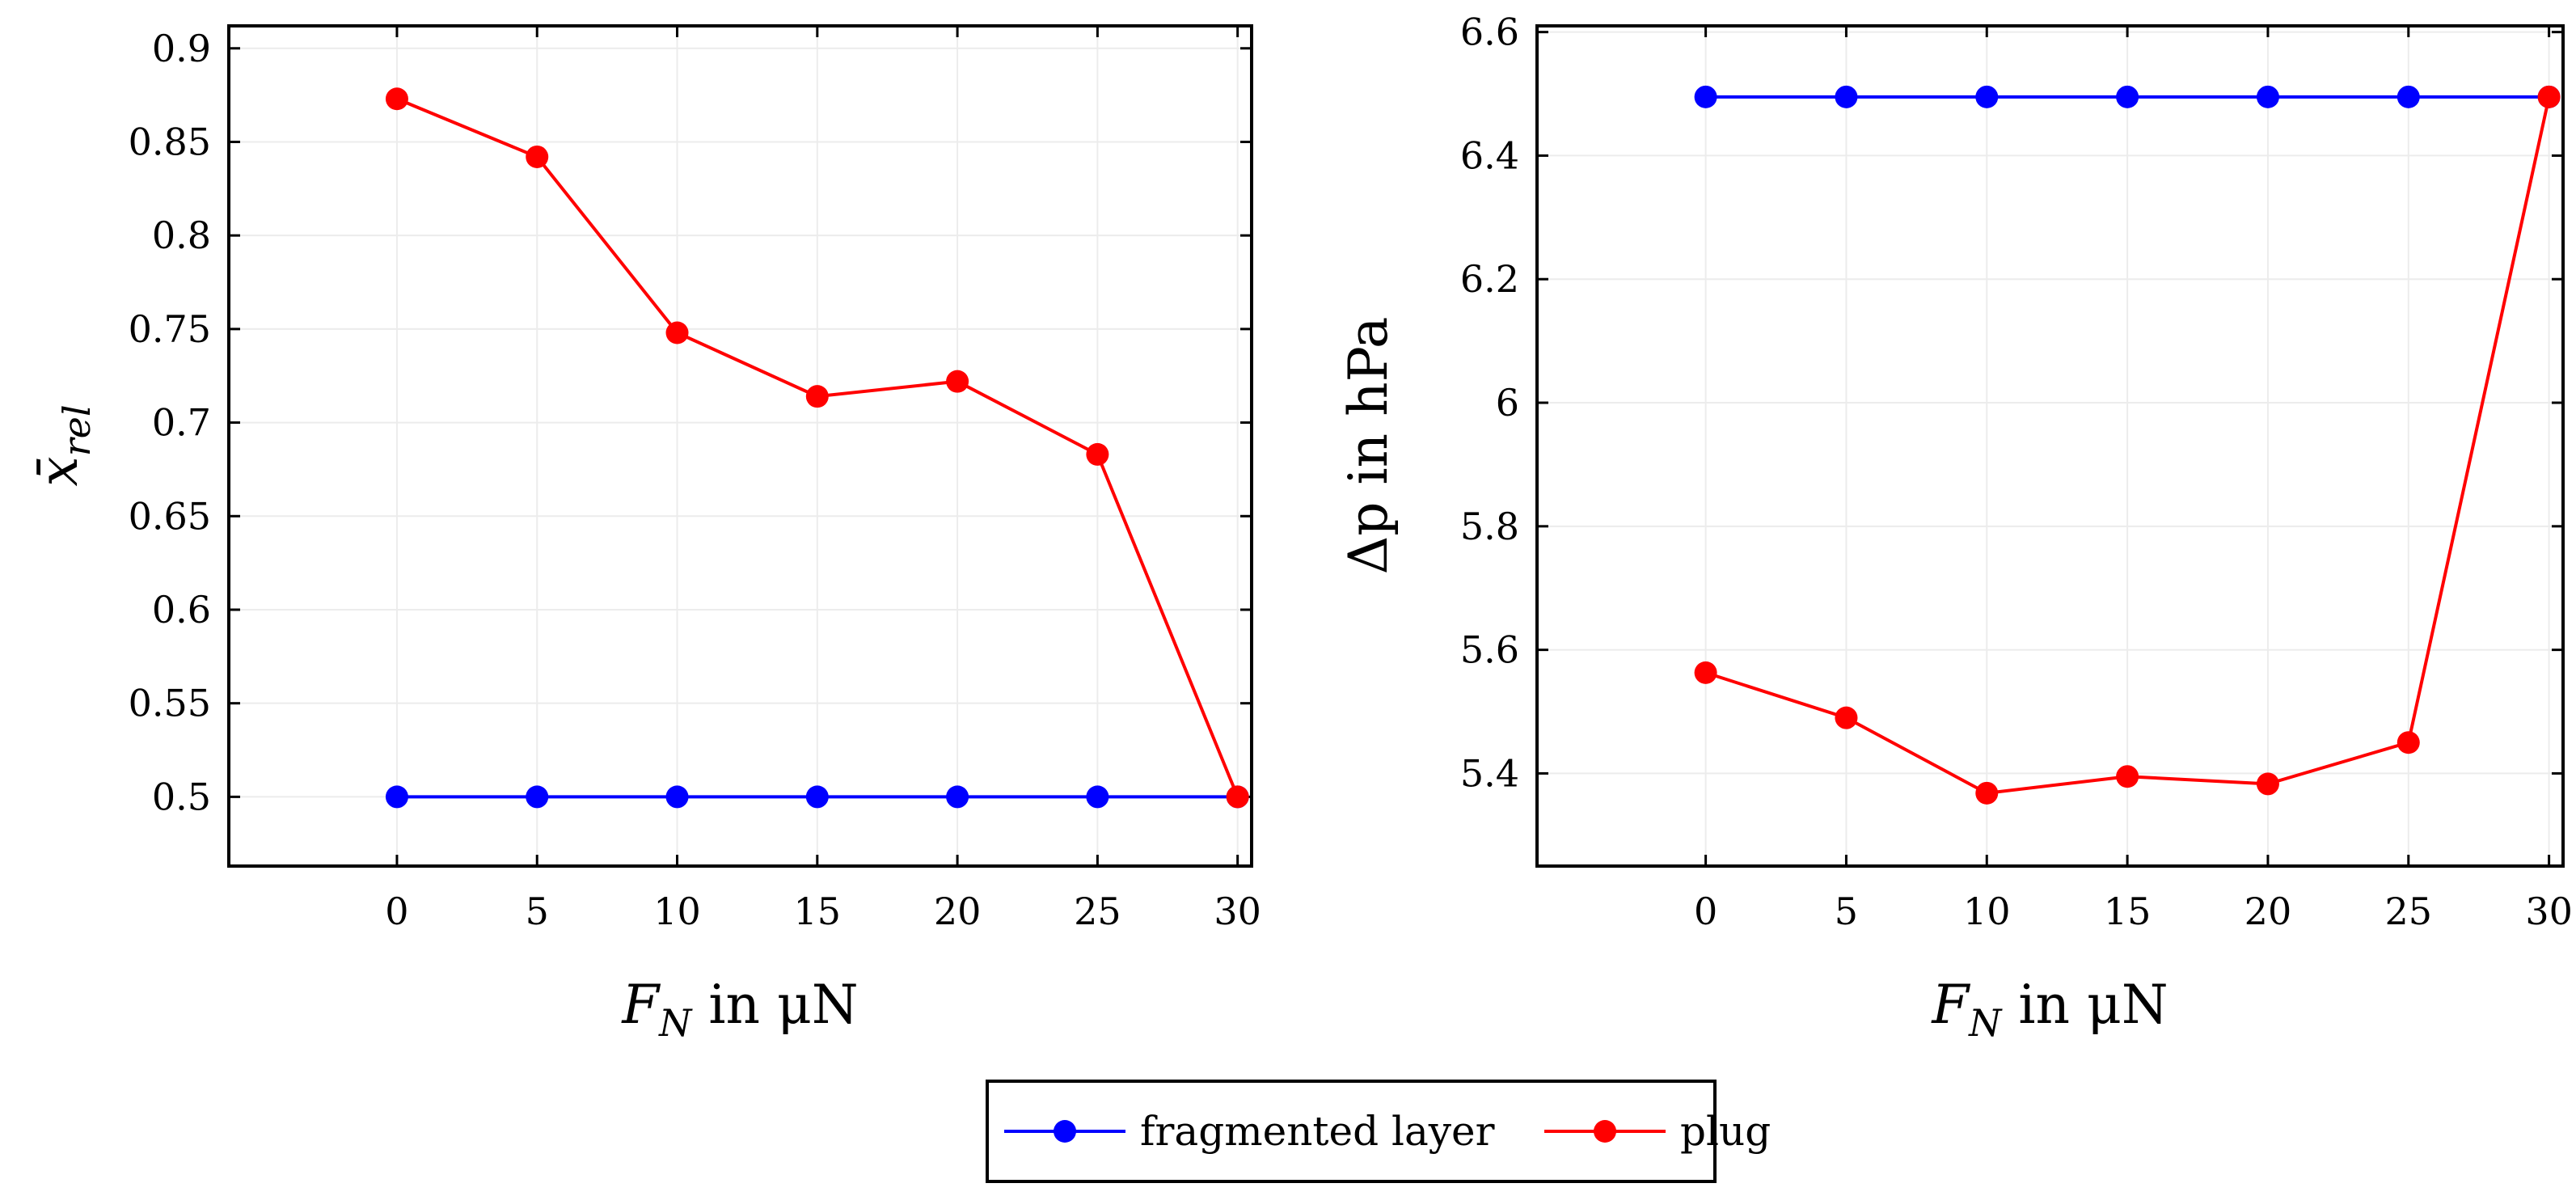 Image resolution: width=2576 pixels, height=1196 pixels. I want to click on y-tick-label: 6.6, so click(1489, 33).